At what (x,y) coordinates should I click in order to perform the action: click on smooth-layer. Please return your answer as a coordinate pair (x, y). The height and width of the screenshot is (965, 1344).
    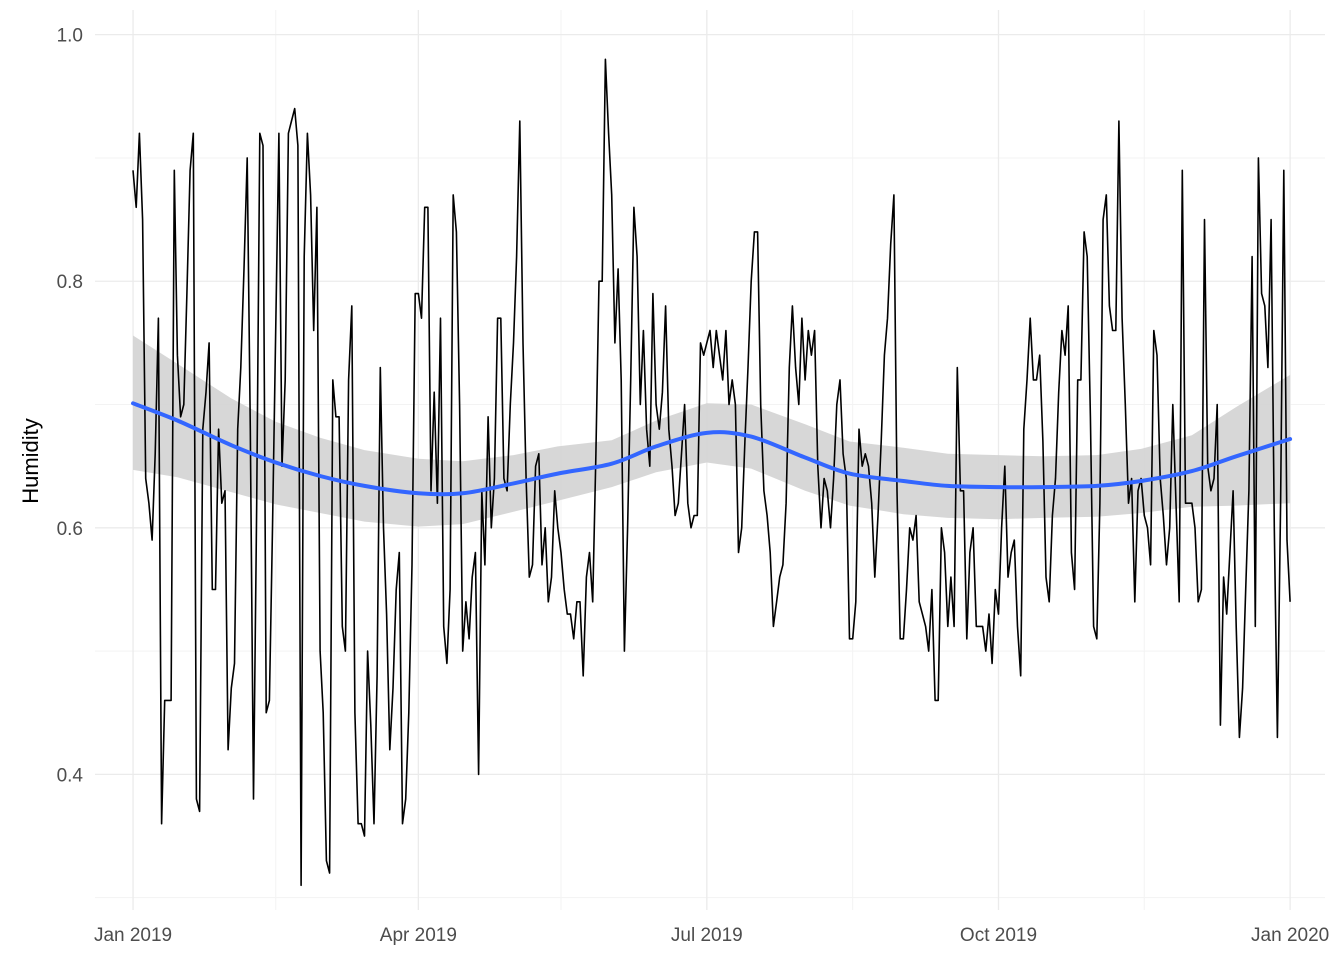
    Looking at the image, I should click on (712, 449).